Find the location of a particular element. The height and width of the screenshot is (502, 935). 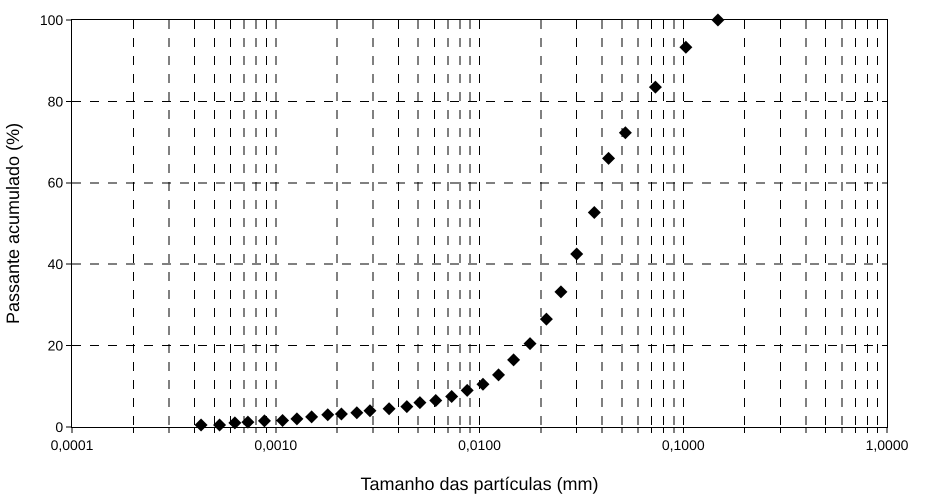

x-tick-label: 0,1000 is located at coordinates (683, 444).